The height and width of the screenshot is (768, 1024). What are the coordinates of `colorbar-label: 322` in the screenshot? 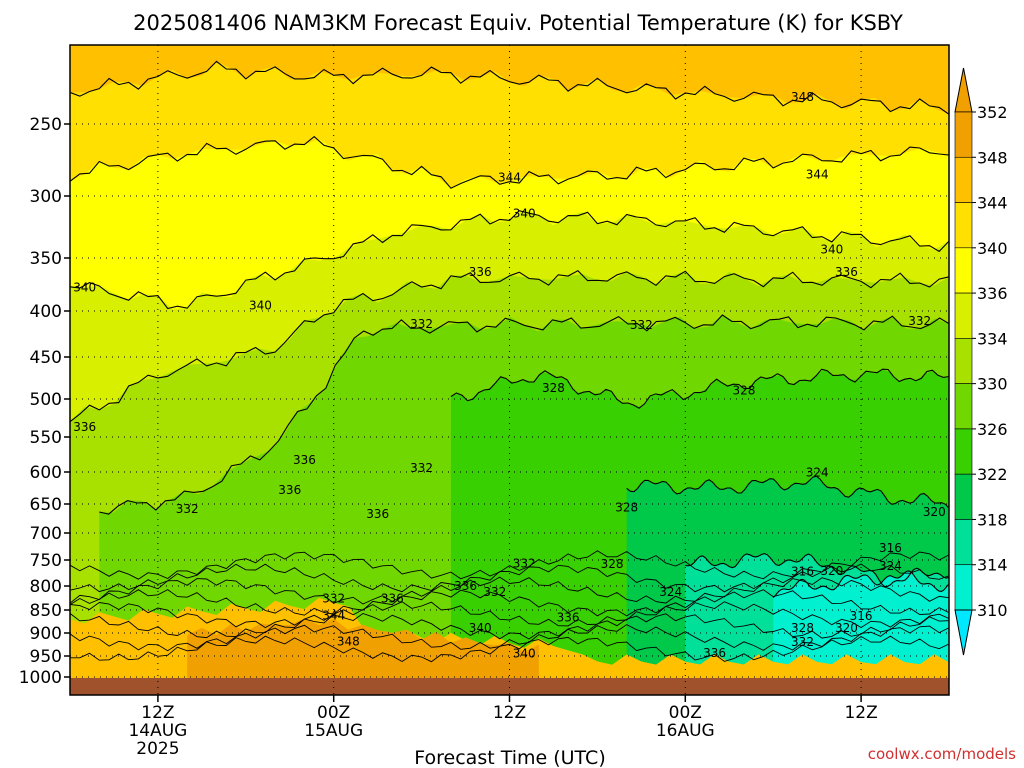 It's located at (992, 474).